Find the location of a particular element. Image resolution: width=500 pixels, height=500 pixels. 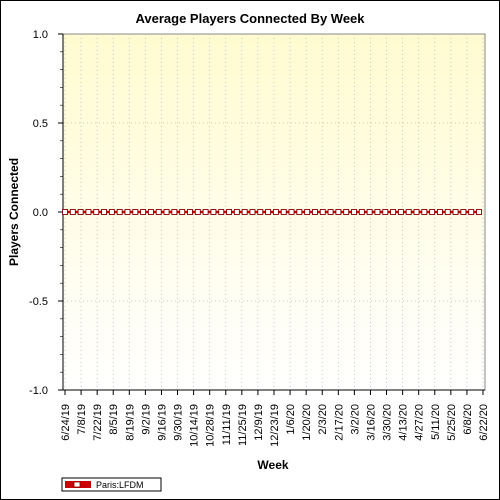

legend-label: Paris:LFDM is located at coordinates (120, 485).